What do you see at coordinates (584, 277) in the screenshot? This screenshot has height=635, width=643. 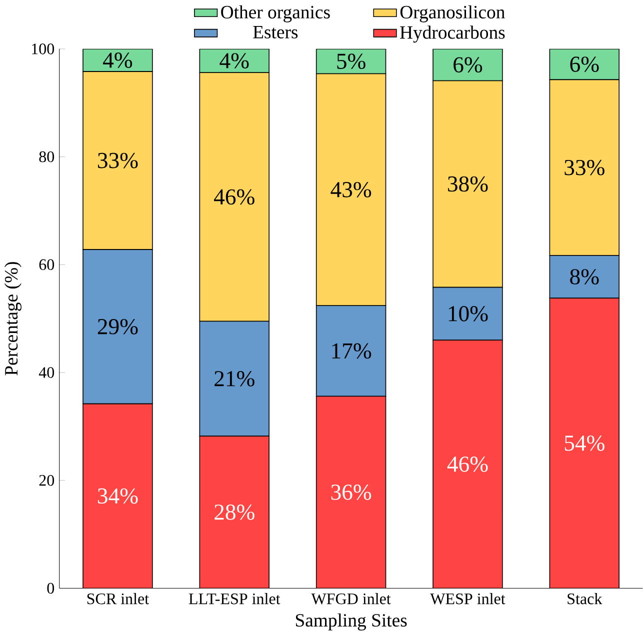 I see `data-label: 8%` at bounding box center [584, 277].